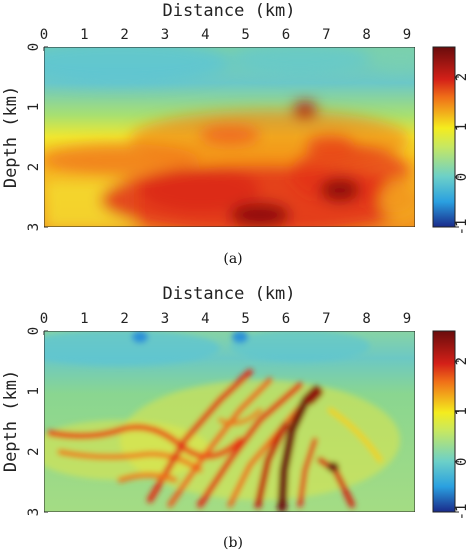 Image resolution: width=474 pixels, height=550 pixels. What do you see at coordinates (228, 11) in the screenshot?
I see `x-axis-title-a: Distance (km)` at bounding box center [228, 11].